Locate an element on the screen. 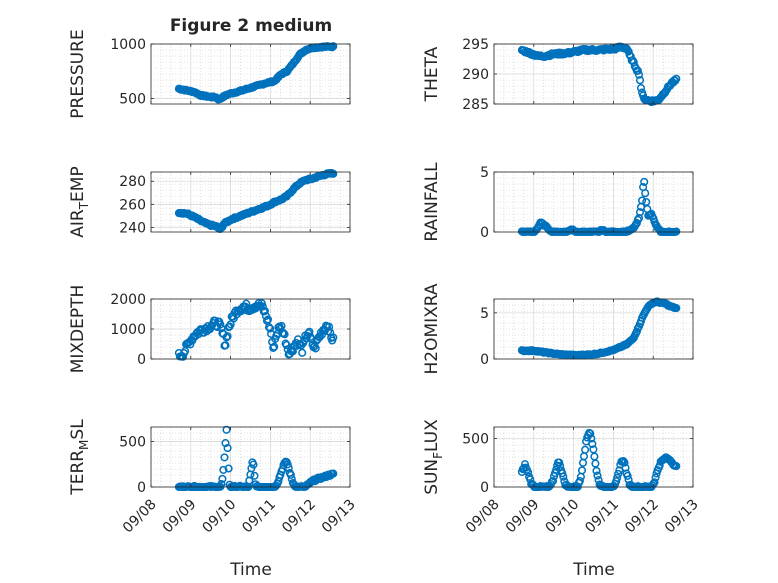  y-axis-label-part: AIR is located at coordinates (78, 223).